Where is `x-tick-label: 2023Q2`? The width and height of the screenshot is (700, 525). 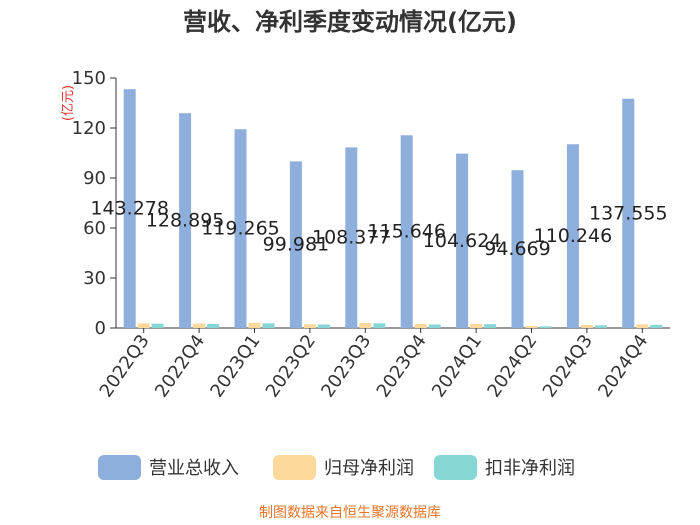 x-tick-label: 2023Q2 is located at coordinates (291, 366).